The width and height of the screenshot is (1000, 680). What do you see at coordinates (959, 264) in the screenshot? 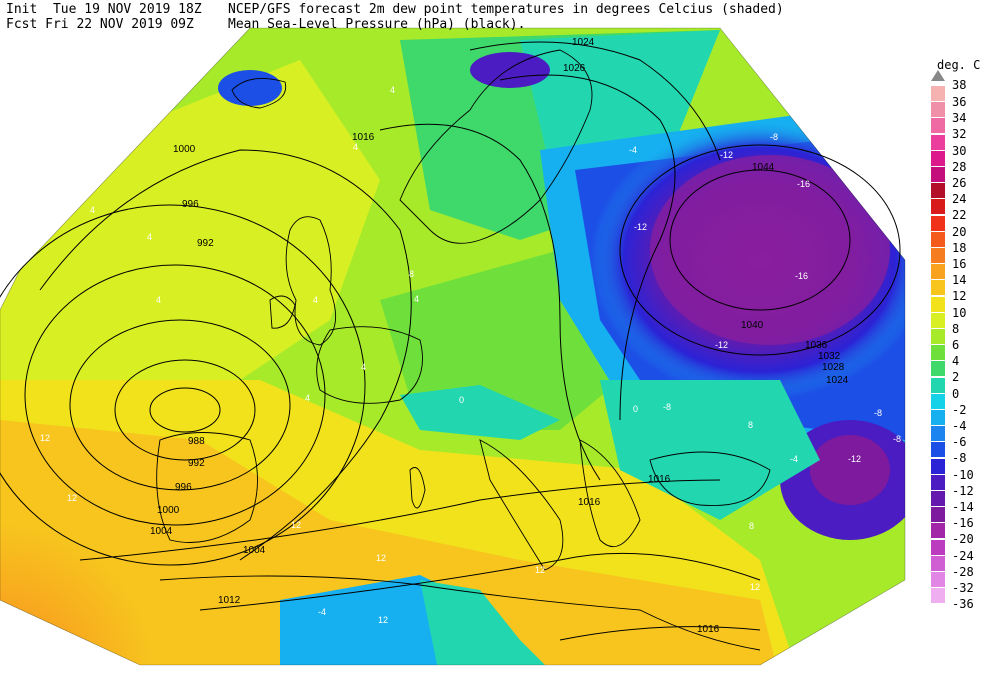
I see `legend-label: 16` at bounding box center [959, 264].